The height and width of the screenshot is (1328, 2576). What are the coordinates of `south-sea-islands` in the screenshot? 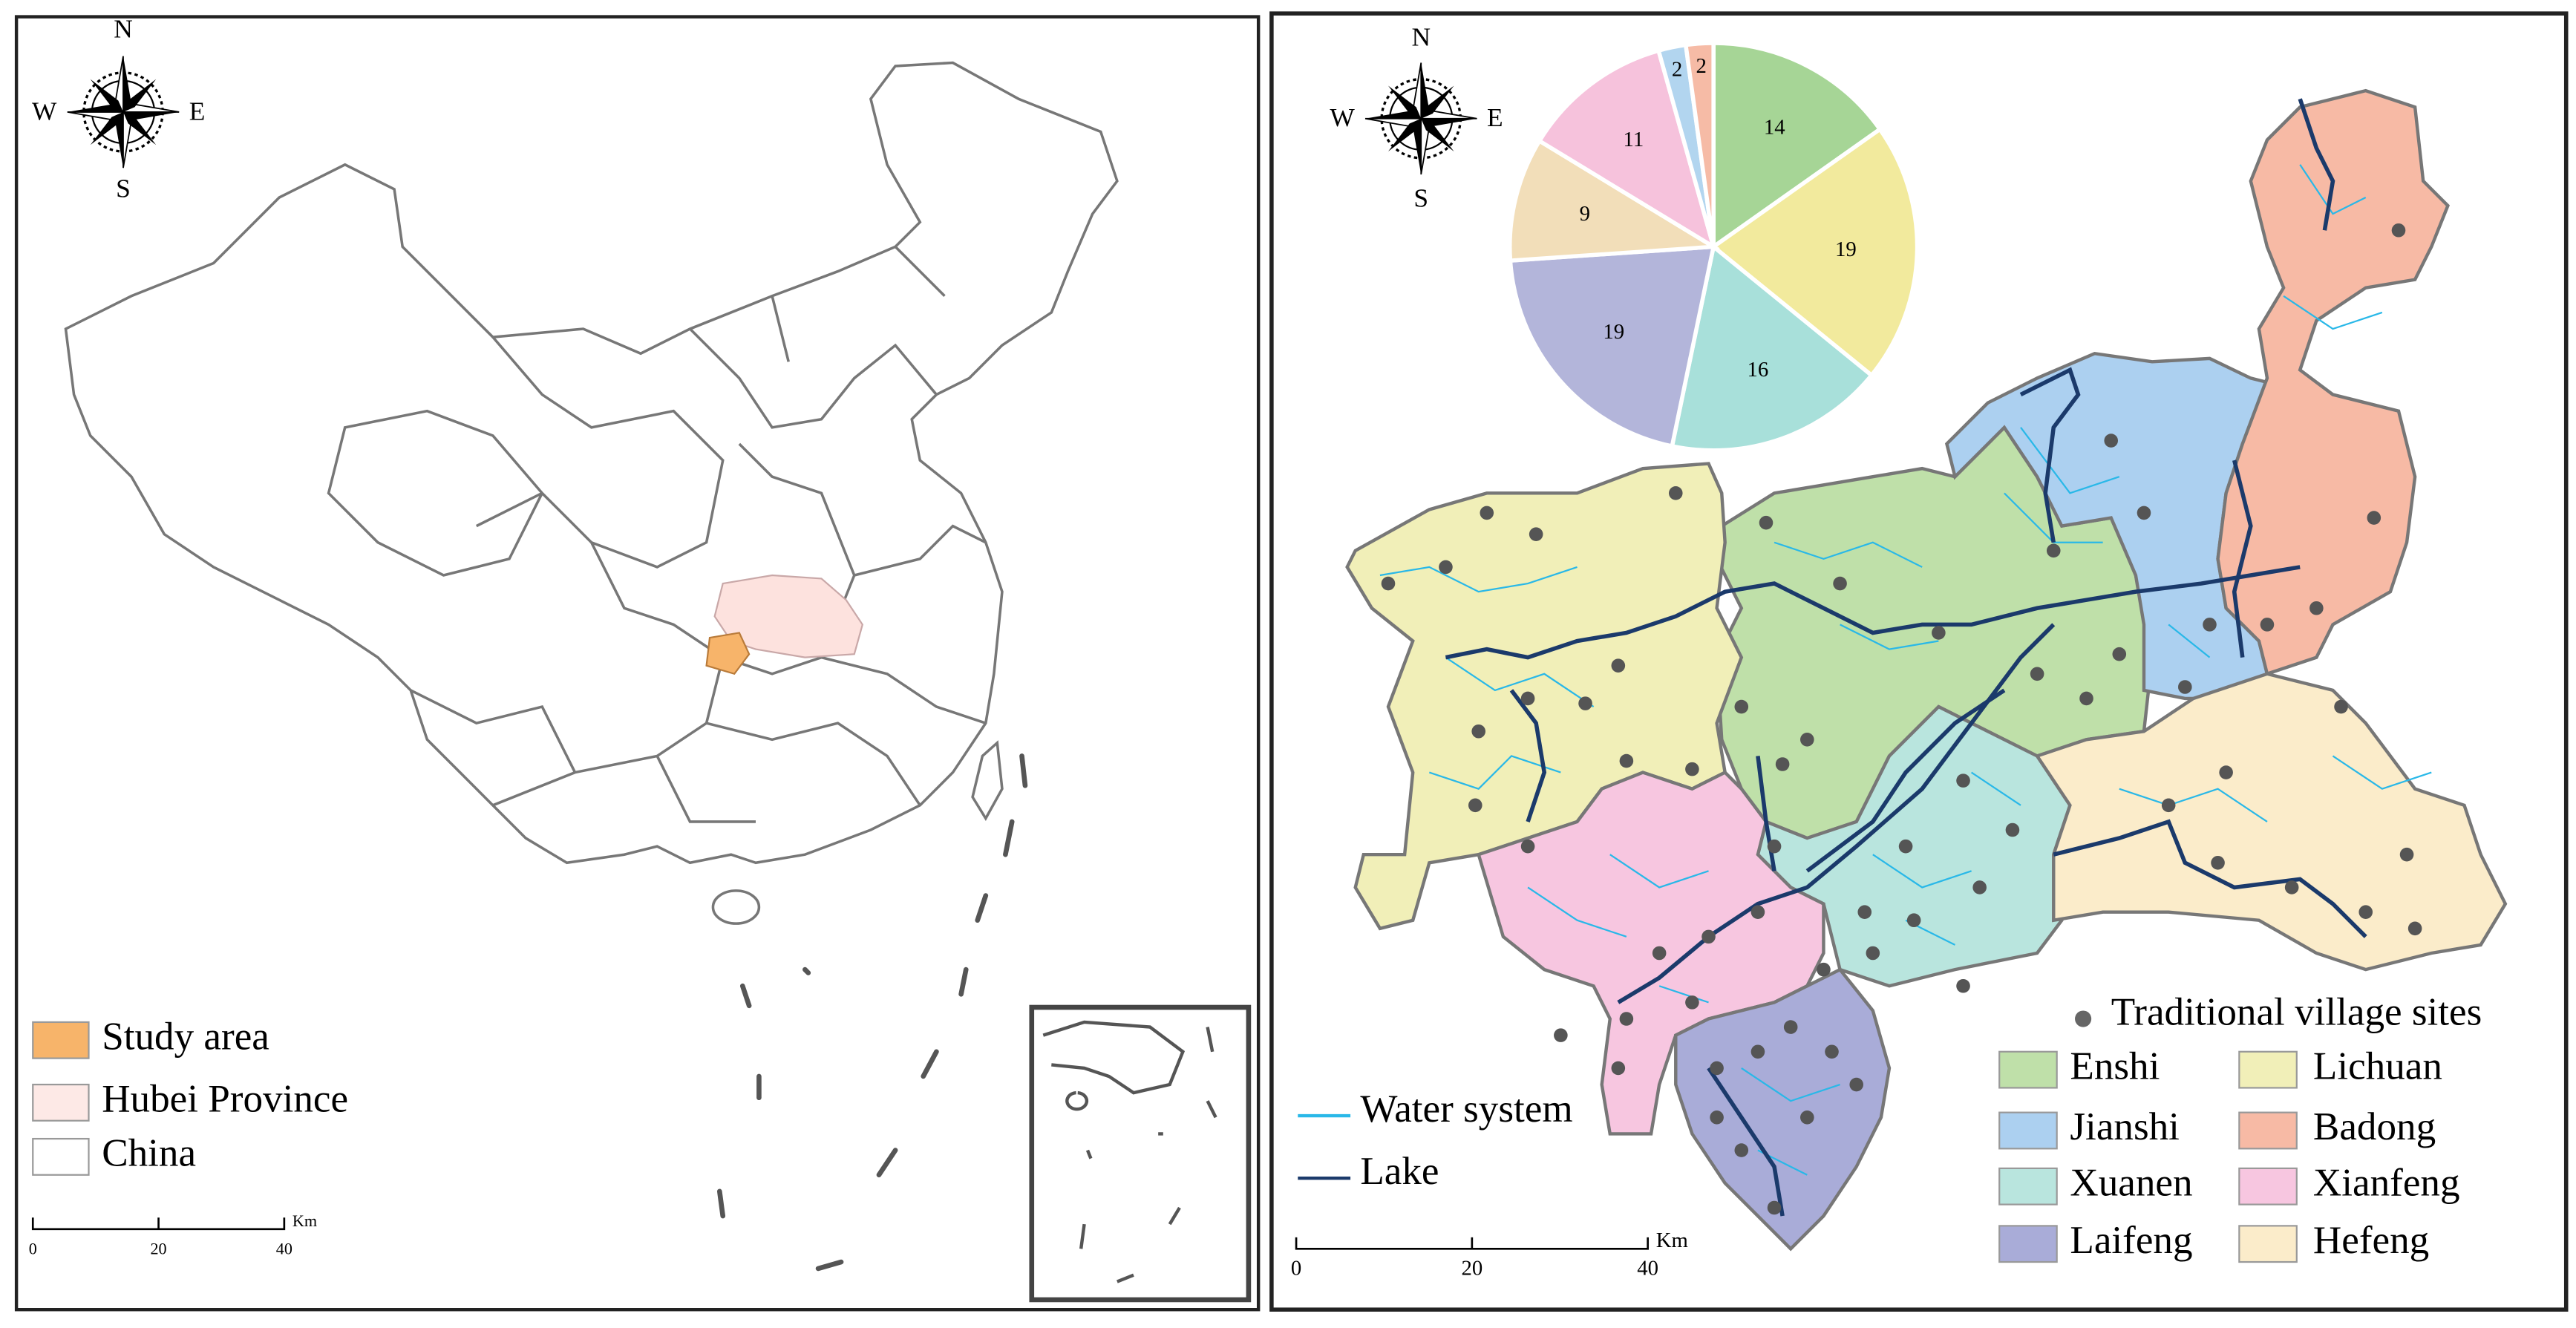 It's located at (872, 1012).